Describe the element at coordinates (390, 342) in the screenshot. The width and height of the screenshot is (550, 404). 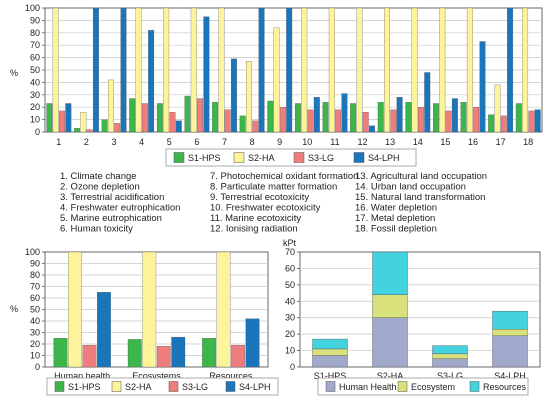
I see `stack-human-health` at that location.